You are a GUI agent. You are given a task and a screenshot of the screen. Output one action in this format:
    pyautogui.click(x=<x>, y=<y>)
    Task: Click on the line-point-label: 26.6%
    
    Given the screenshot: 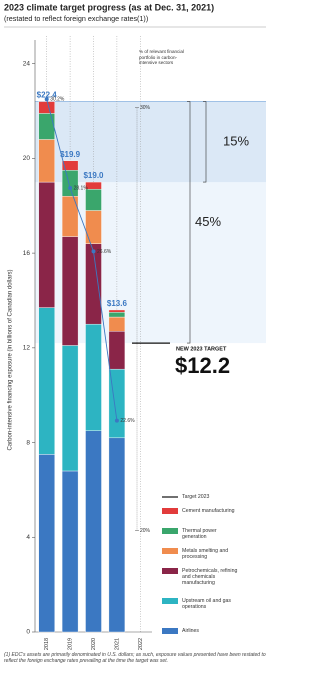 What is the action you would take?
    pyautogui.click(x=104, y=252)
    